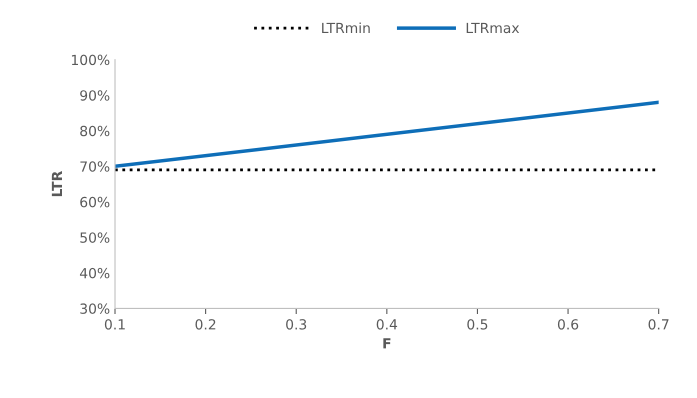 The width and height of the screenshot is (697, 398). Describe the element at coordinates (114, 324) in the screenshot. I see `x-tick-label: 0.1` at that location.